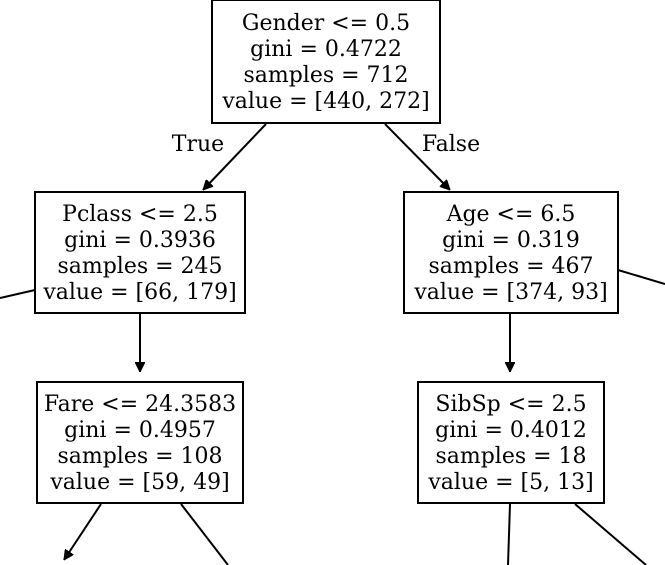 Image resolution: width=665 pixels, height=565 pixels. What do you see at coordinates (204, 534) in the screenshot?
I see `edge-left-left-to-child-b` at bounding box center [204, 534].